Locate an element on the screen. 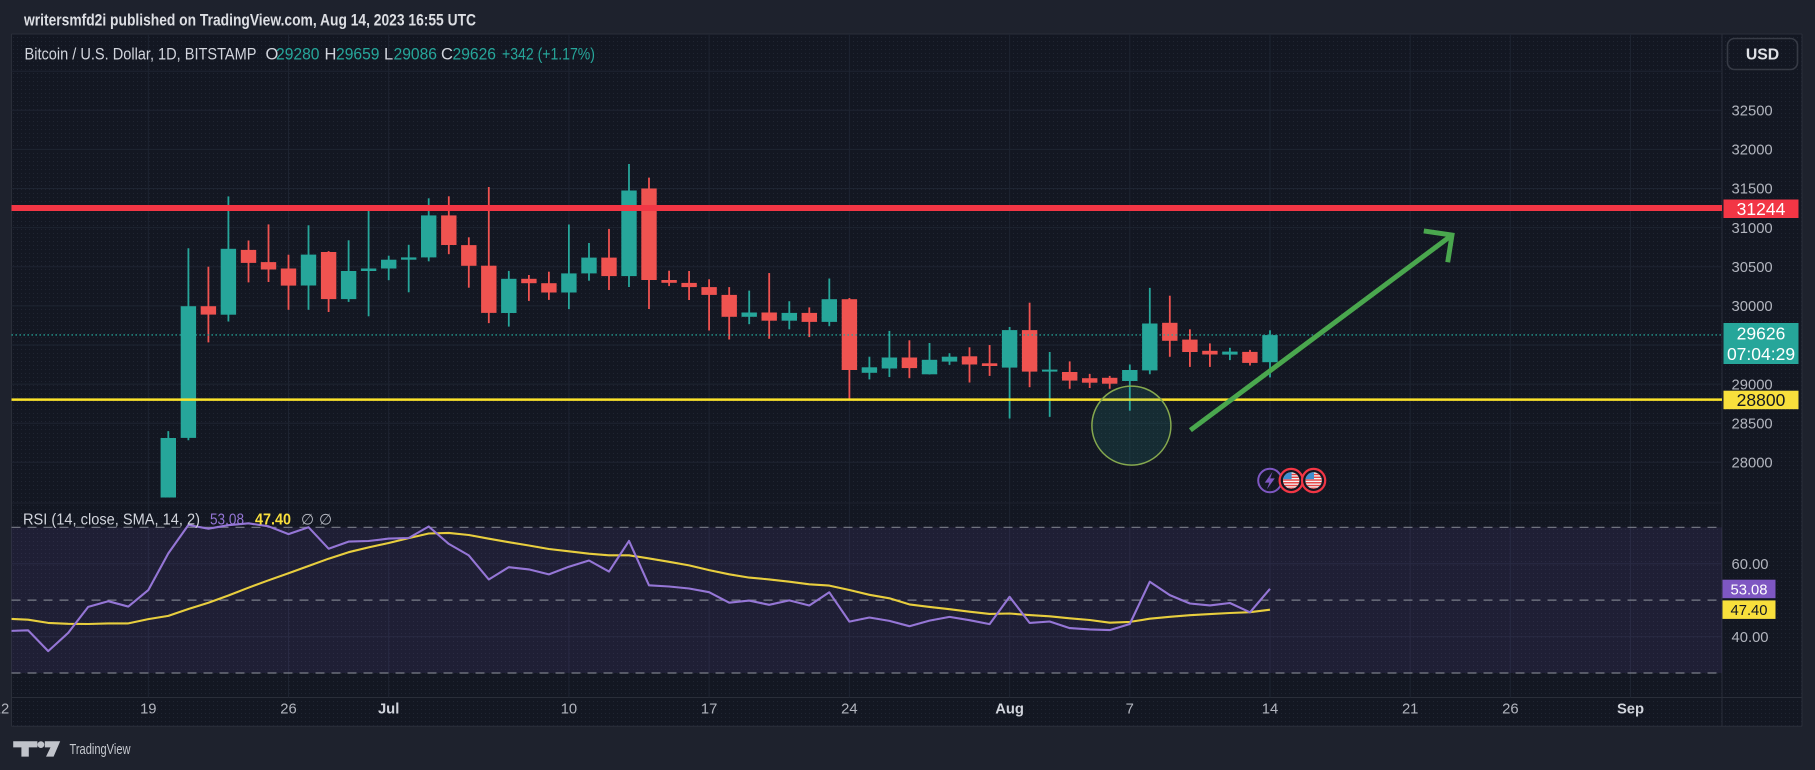 The image size is (1815, 770). svg-text: 21 is located at coordinates (1410, 710).